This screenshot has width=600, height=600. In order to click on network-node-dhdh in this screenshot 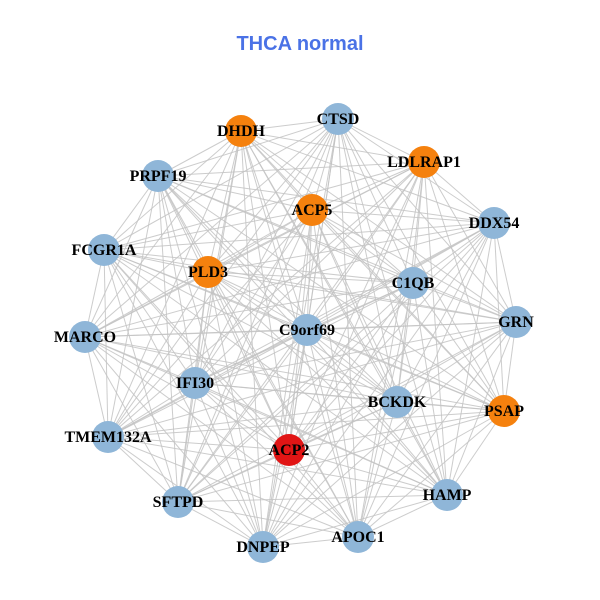, I will do `click(241, 131)`.